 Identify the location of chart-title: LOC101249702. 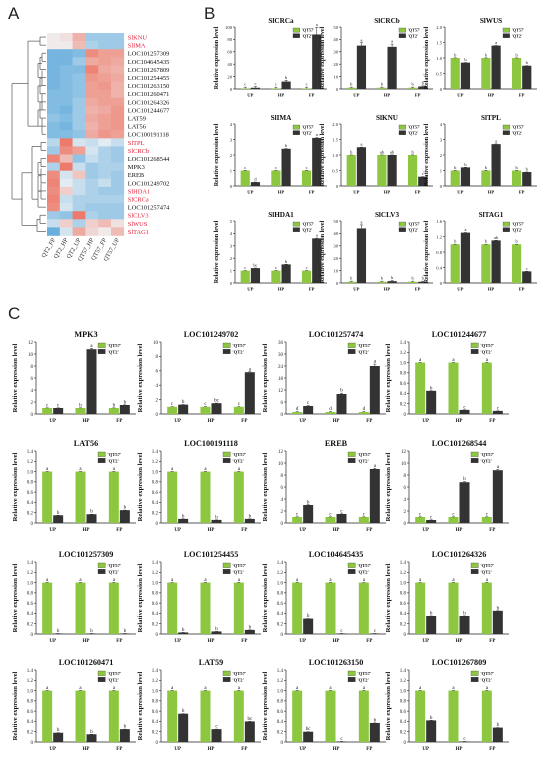
(211, 334).